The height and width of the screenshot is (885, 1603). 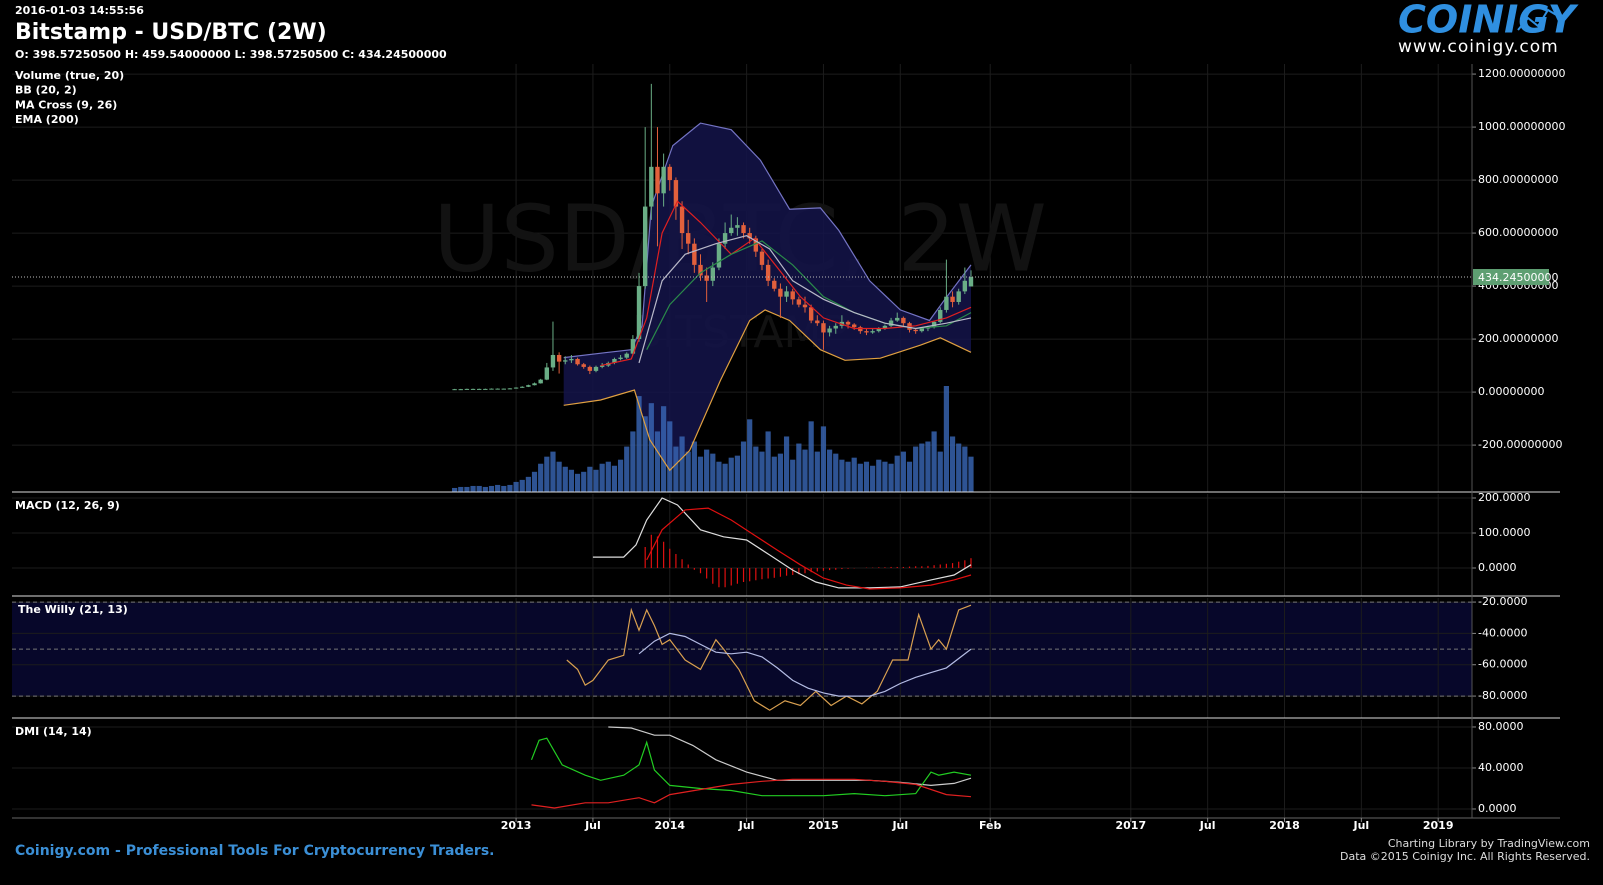 I want to click on ohlc-value: 398.57250500, so click(x=294, y=54).